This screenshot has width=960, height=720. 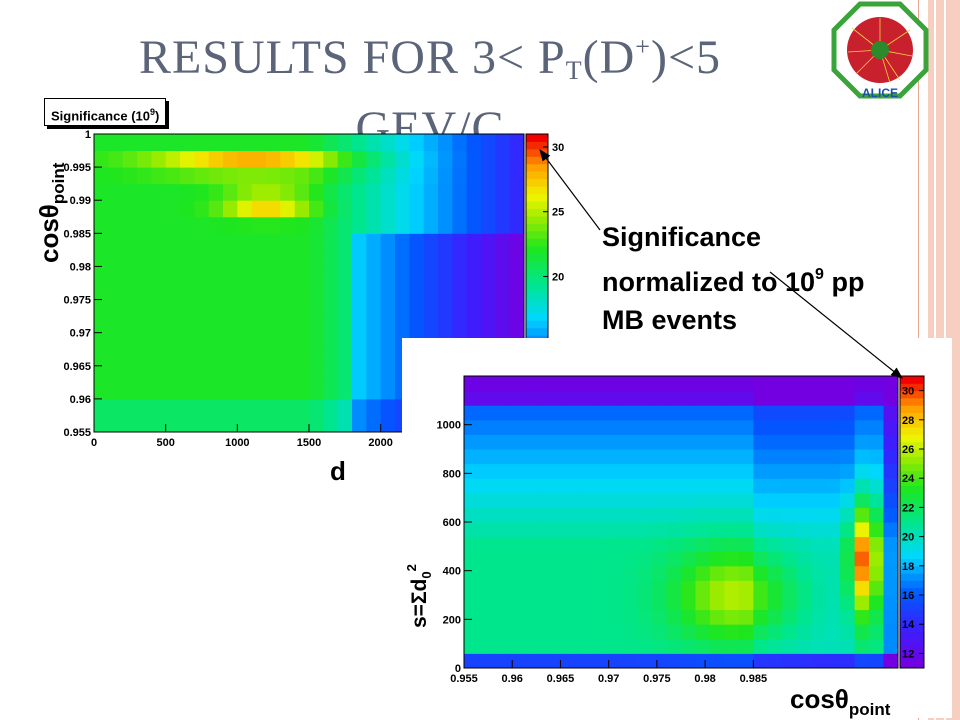 I want to click on plot1-xlabel: d, so click(x=338, y=471).